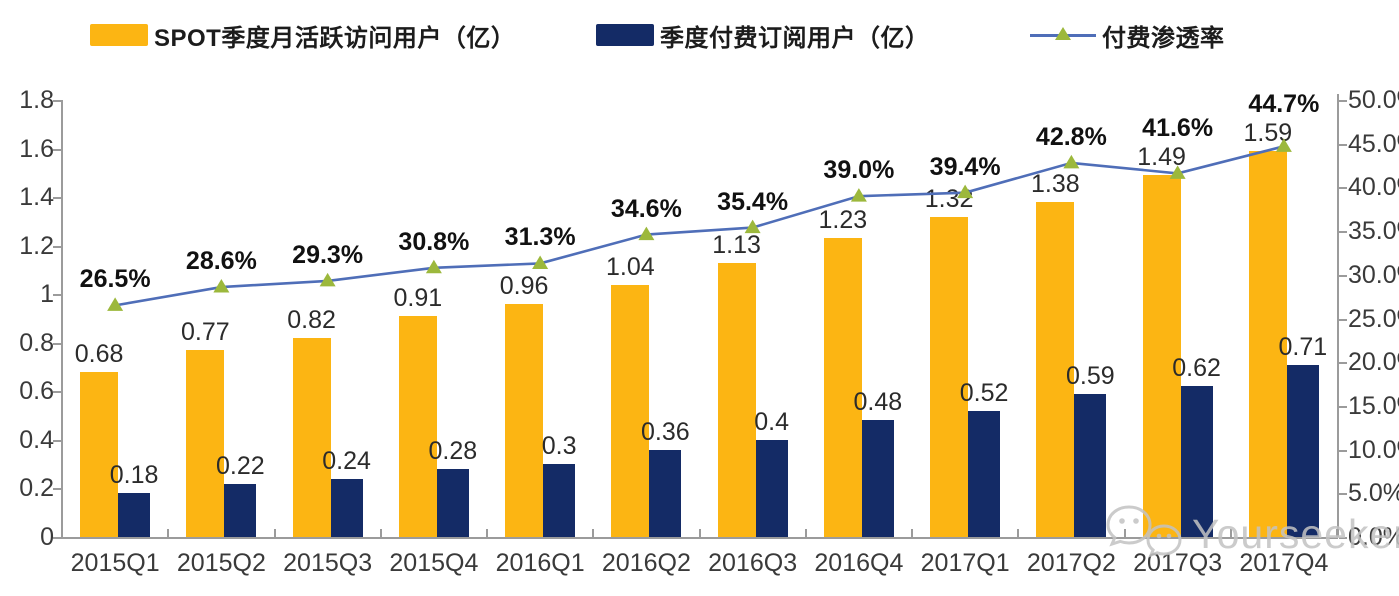  I want to click on y-right-tick-label: 30.0%, so click(1373, 274).